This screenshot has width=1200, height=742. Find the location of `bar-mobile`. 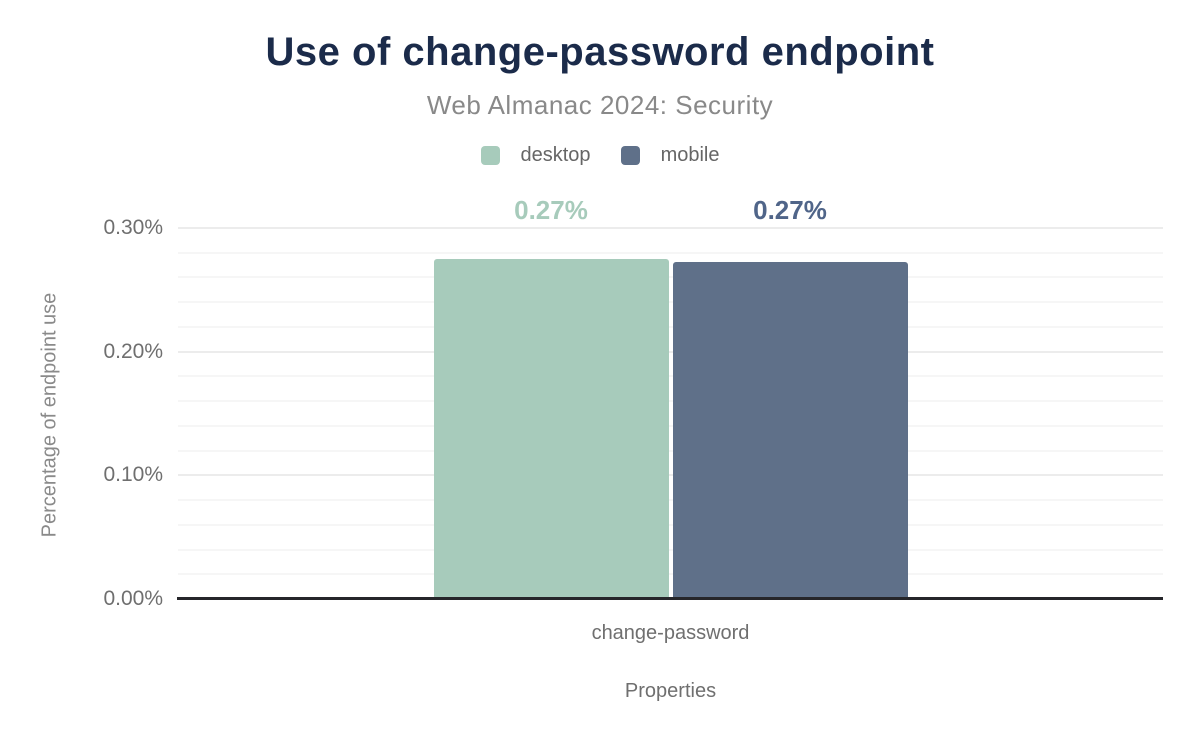

bar-mobile is located at coordinates (790, 430).